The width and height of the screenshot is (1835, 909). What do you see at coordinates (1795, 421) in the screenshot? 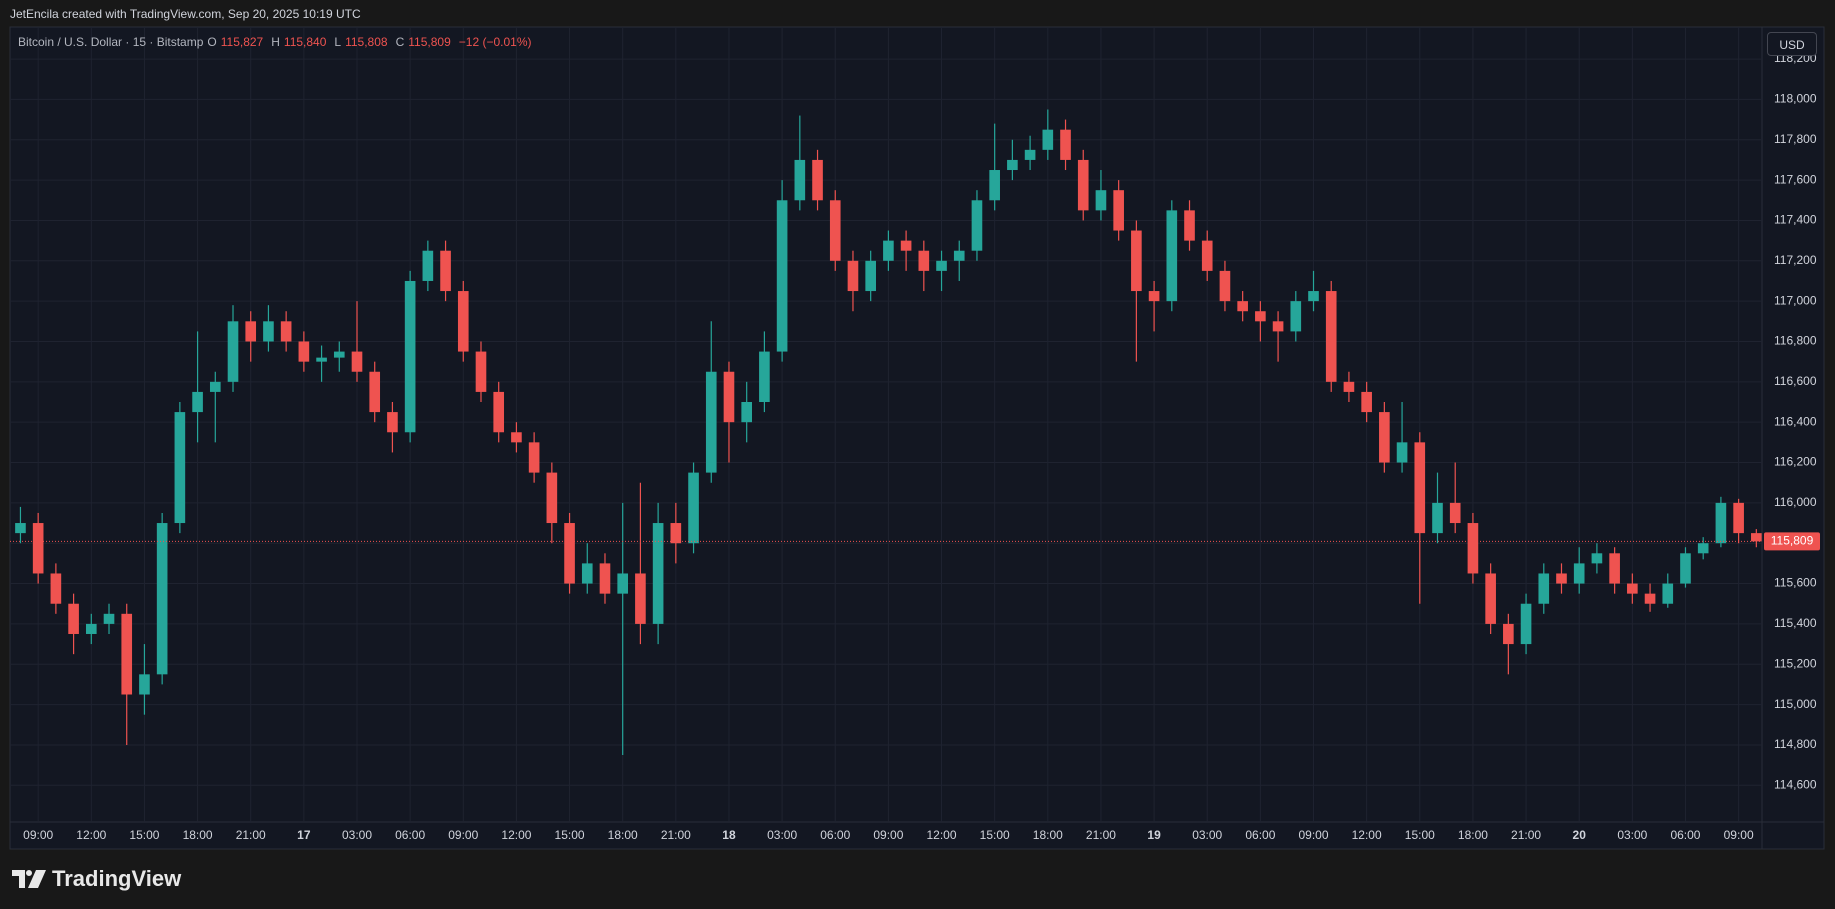
I see `y-tick-label: 116,400` at bounding box center [1795, 421].